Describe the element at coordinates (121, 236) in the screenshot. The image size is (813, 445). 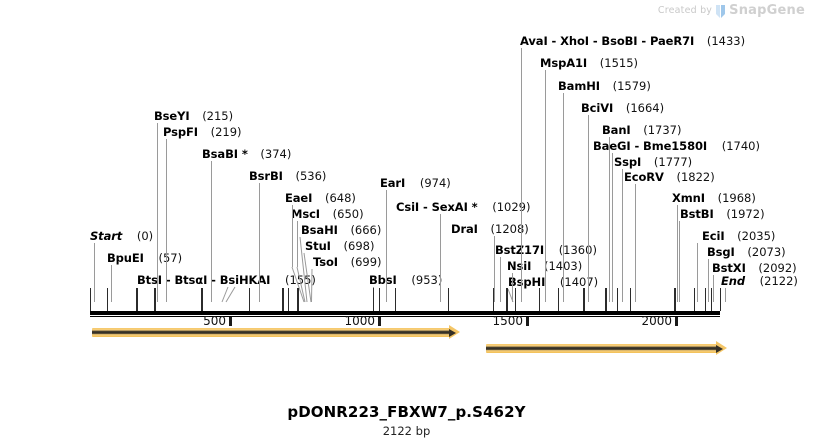
I see `site-label-start: Start (0)` at that location.